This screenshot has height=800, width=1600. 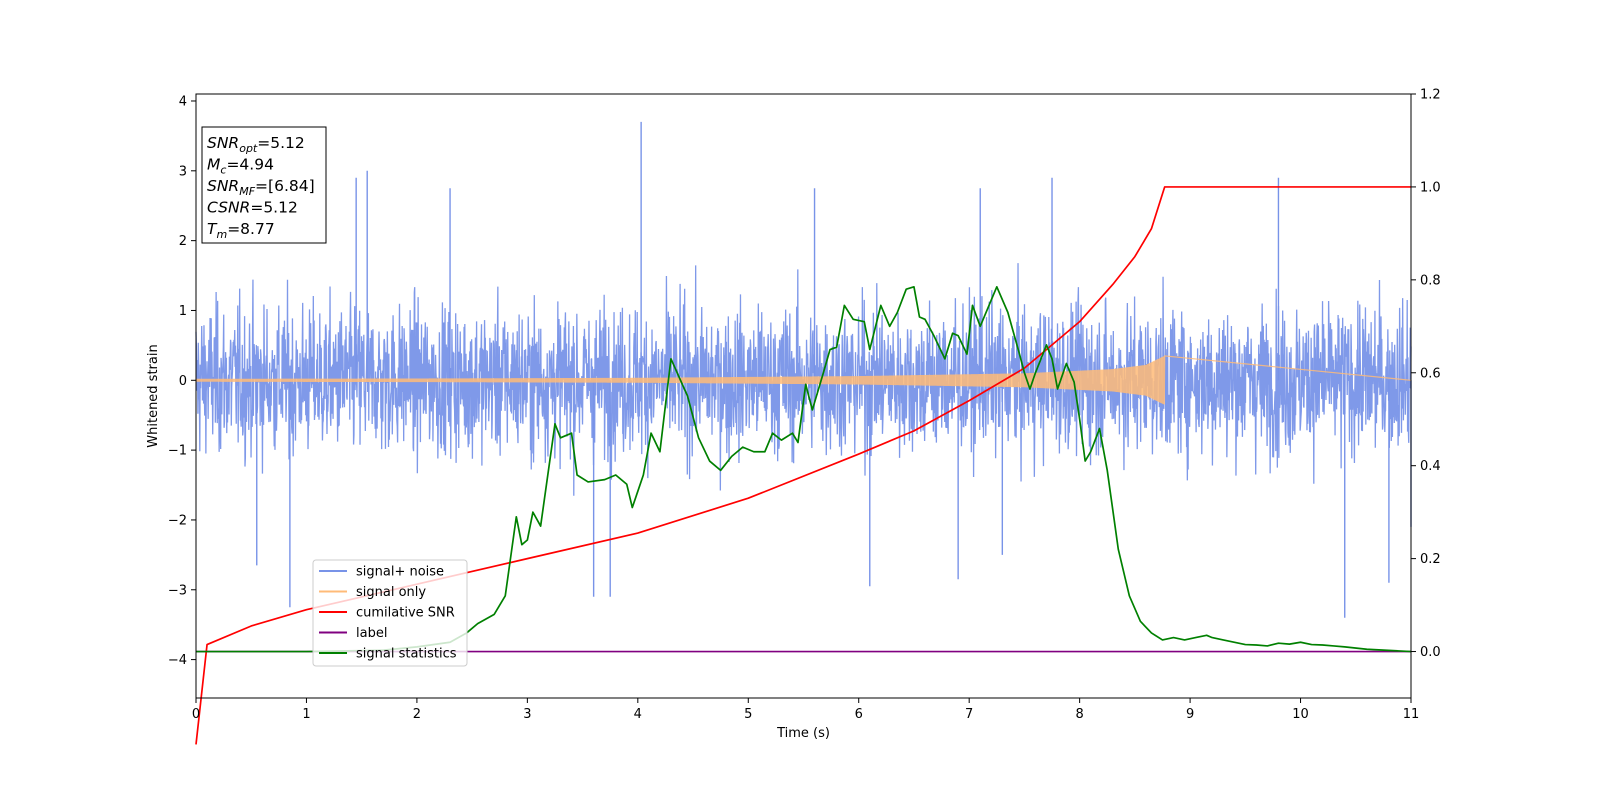 I want to click on info-box-line: SNRMF=[6.84], so click(x=261, y=187).